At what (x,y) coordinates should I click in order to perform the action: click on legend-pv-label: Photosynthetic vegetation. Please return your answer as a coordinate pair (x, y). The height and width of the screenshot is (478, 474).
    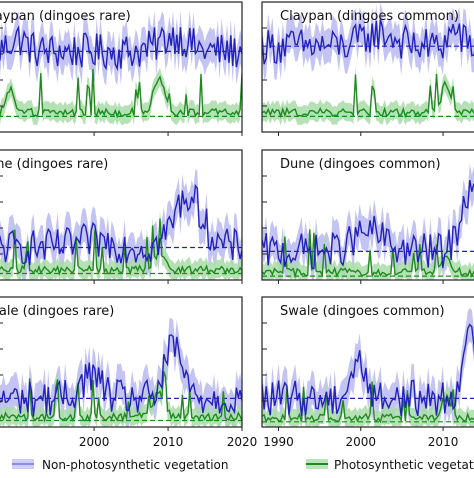
    Looking at the image, I should click on (404, 465).